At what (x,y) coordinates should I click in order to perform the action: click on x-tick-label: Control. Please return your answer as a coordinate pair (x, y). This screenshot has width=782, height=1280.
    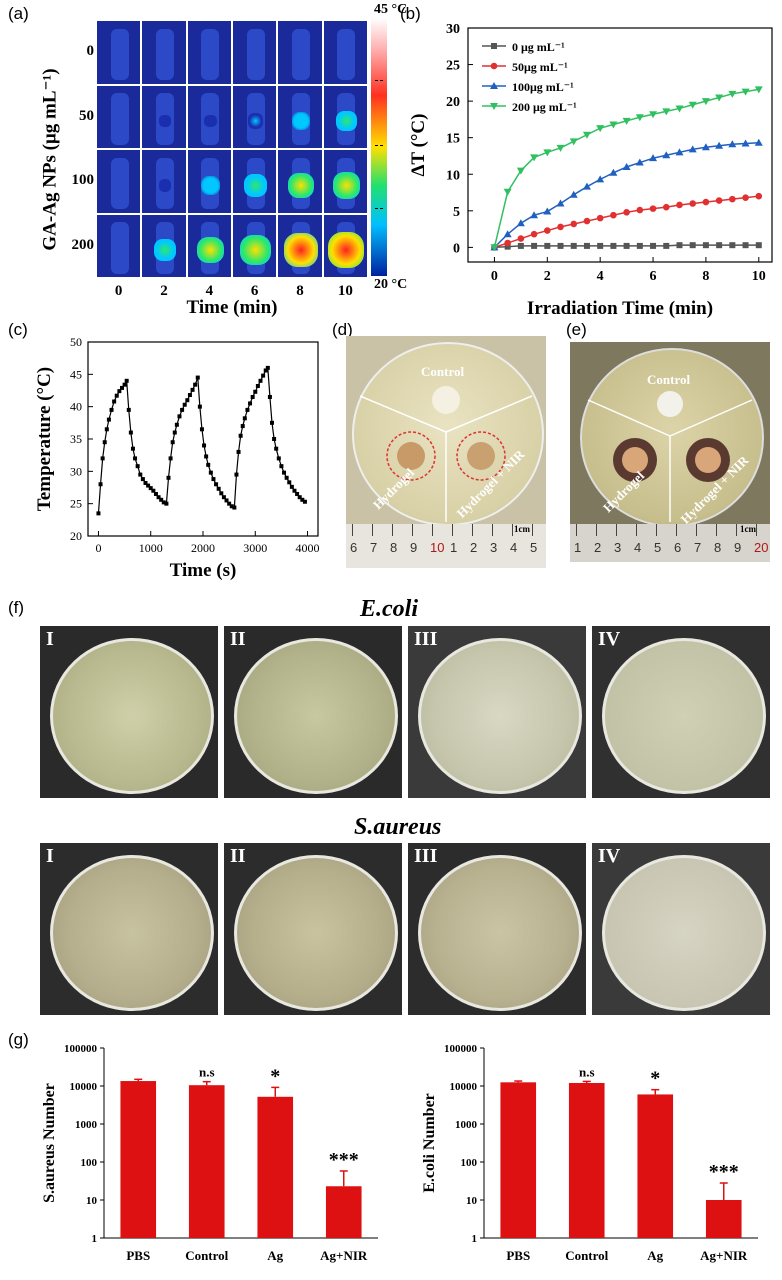
    Looking at the image, I should click on (586, 1255).